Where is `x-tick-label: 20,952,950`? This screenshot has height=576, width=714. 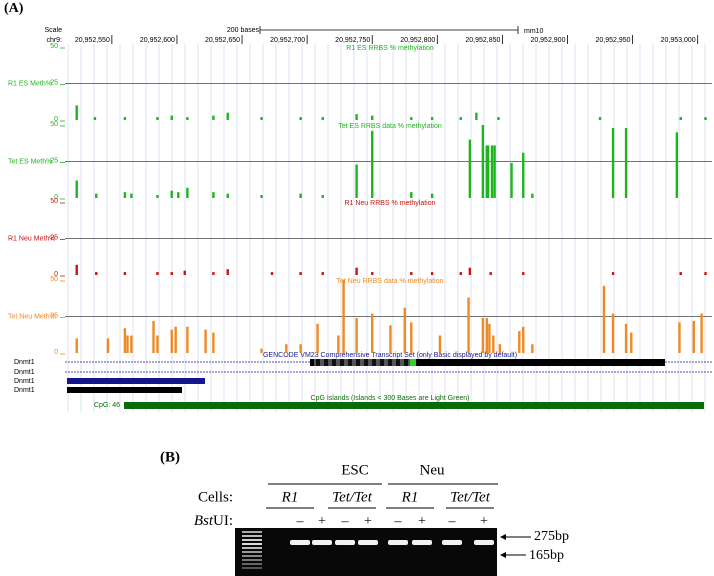
x-tick-label: 20,952,950 is located at coordinates (613, 40).